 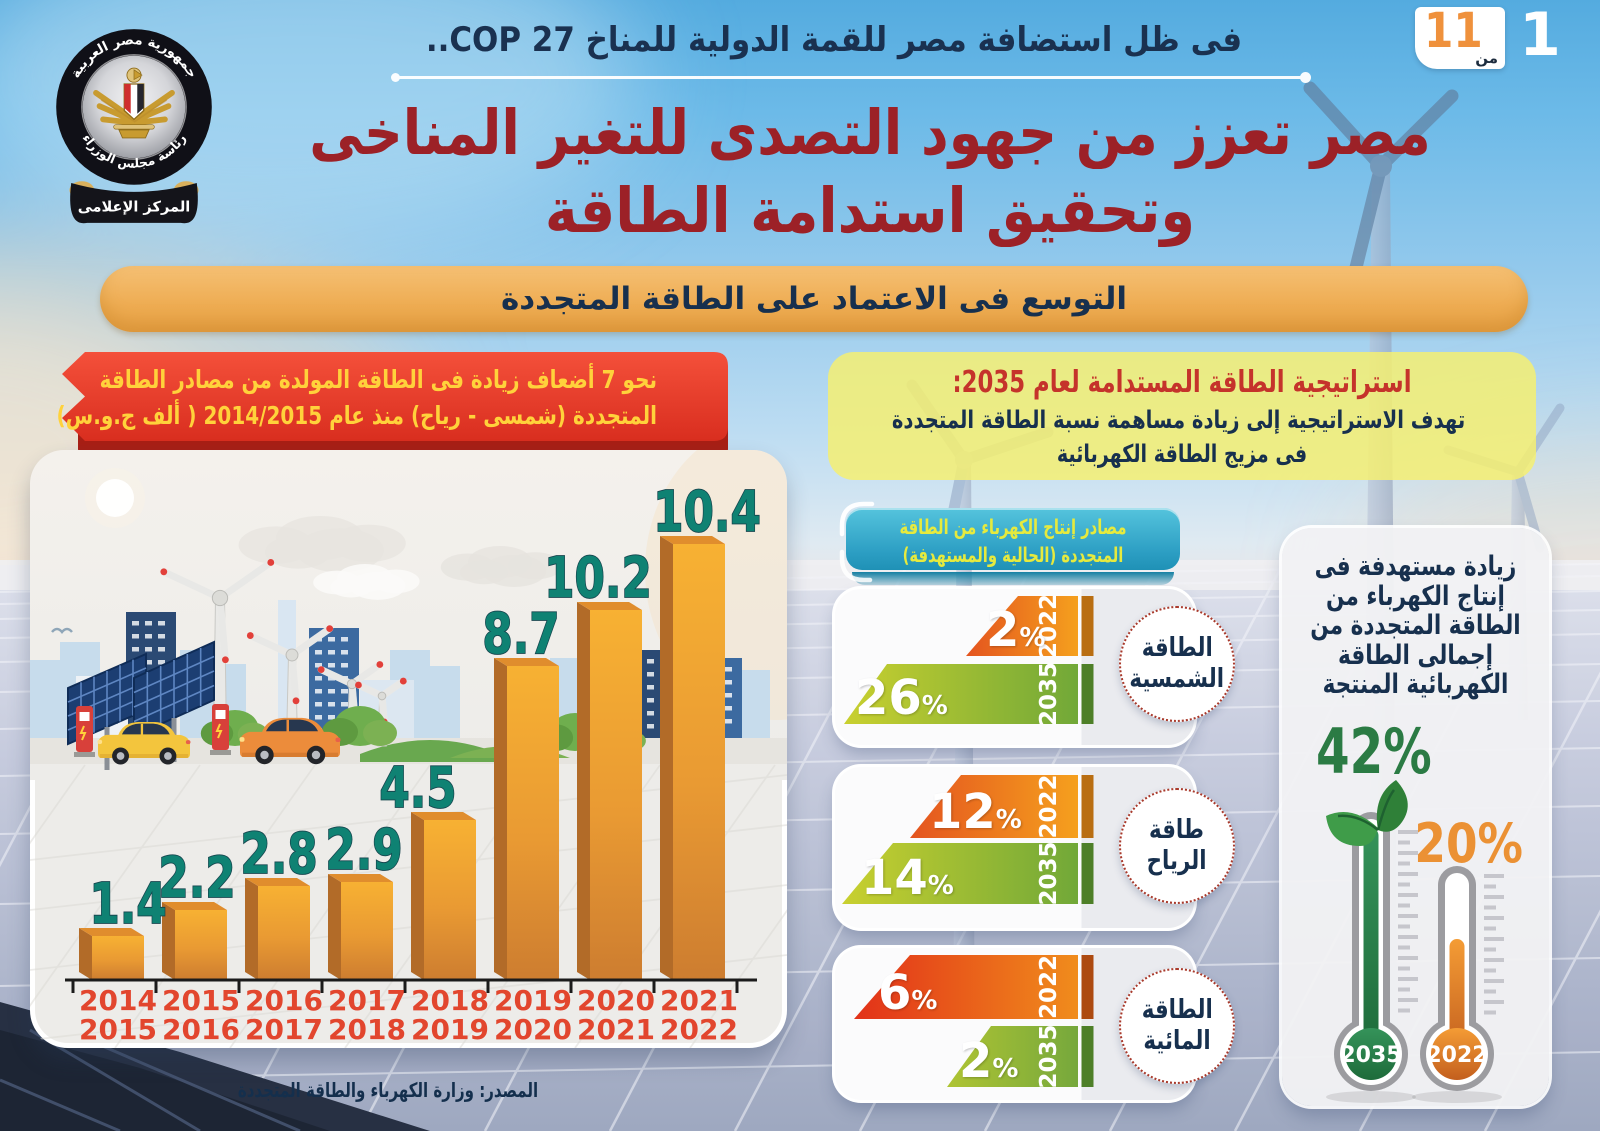 I want to click on target-card-line-0: زيادة مستهدفة فى, so click(x=1415, y=566).